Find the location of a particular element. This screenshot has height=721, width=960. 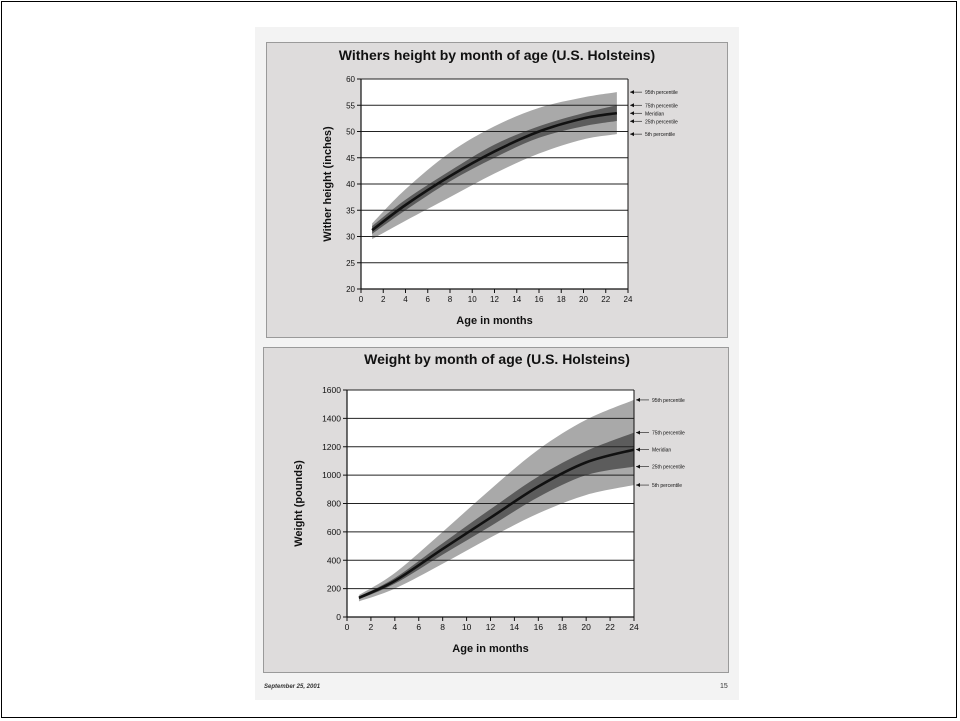

weight-x-tick-label: 18 is located at coordinates (563, 627).